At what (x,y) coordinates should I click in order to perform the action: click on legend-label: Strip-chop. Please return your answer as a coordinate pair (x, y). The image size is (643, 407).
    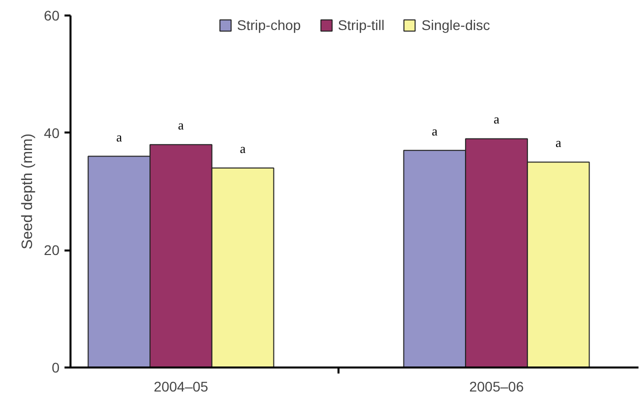
    Looking at the image, I should click on (269, 25).